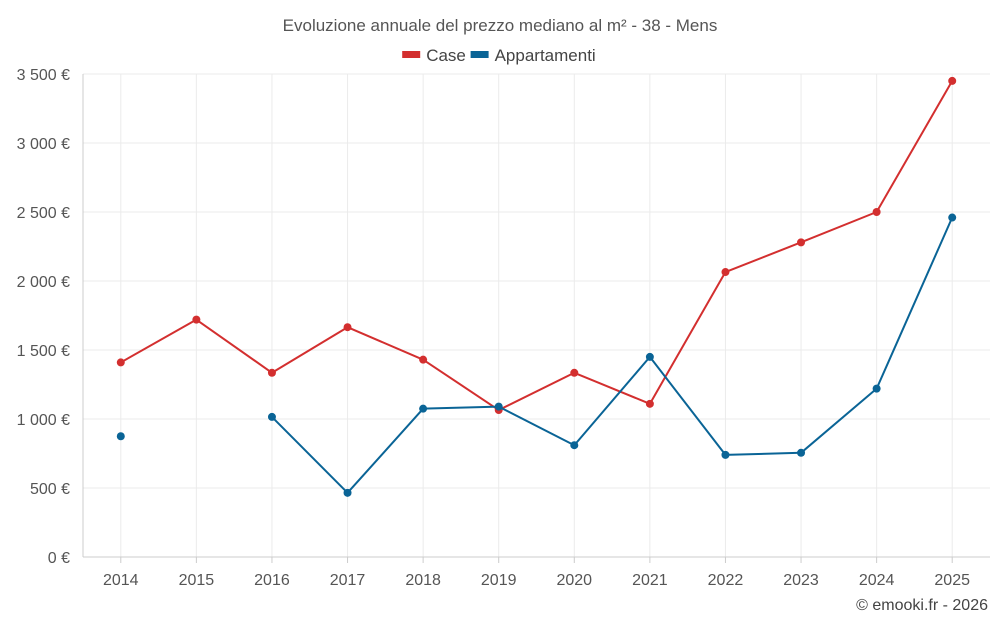 This screenshot has height=625, width=1000. Describe the element at coordinates (197, 580) in the screenshot. I see `x-tick-label: 2015` at that location.